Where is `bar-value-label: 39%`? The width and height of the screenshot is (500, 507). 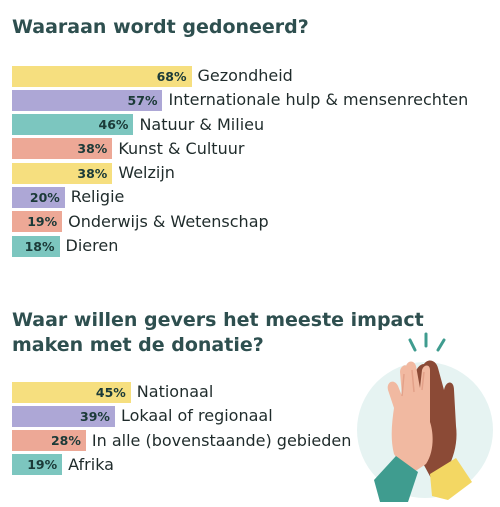
bar-value-label: 39% is located at coordinates (95, 416).